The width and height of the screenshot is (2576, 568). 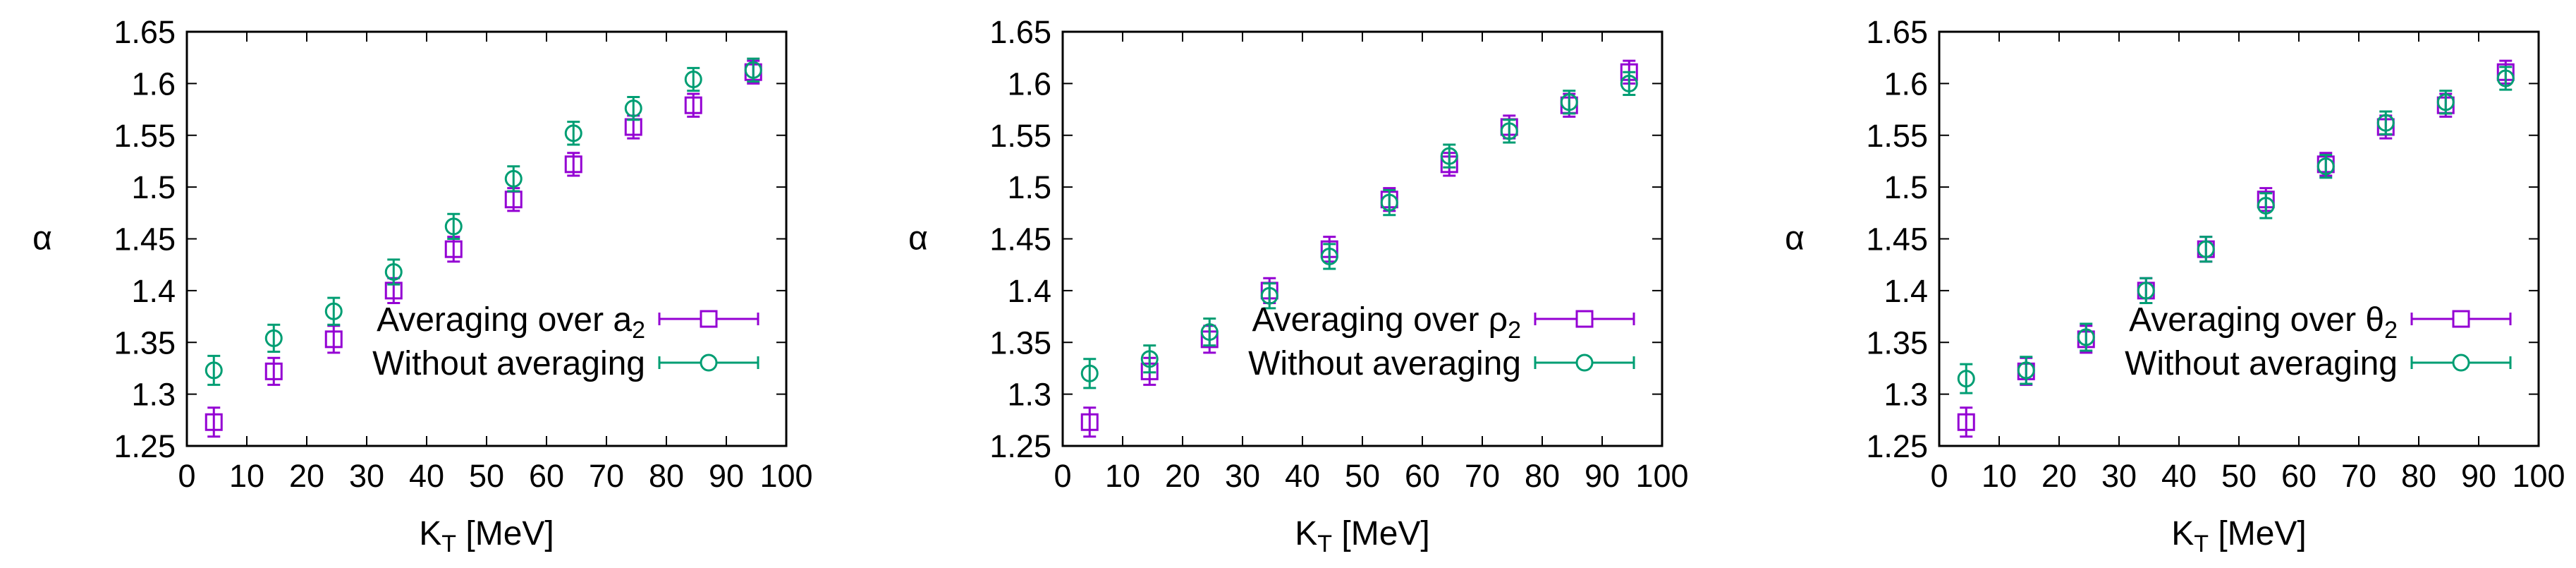 What do you see at coordinates (505, 320) in the screenshot?
I see `legend-label-main: Averaging over a` at bounding box center [505, 320].